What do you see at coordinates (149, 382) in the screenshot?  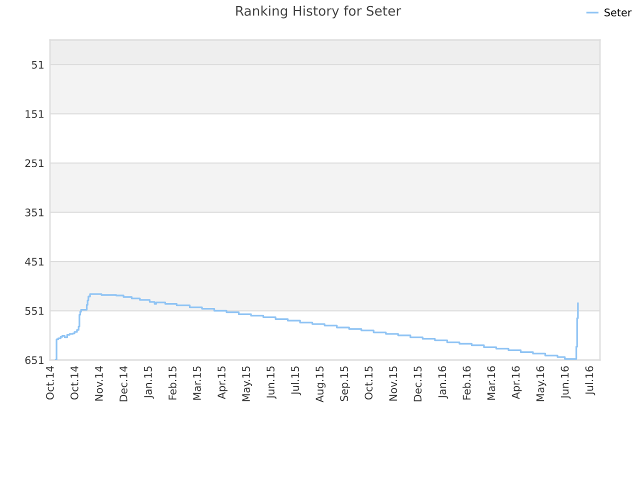 I see `x-tick-label: Jan.15` at bounding box center [149, 382].